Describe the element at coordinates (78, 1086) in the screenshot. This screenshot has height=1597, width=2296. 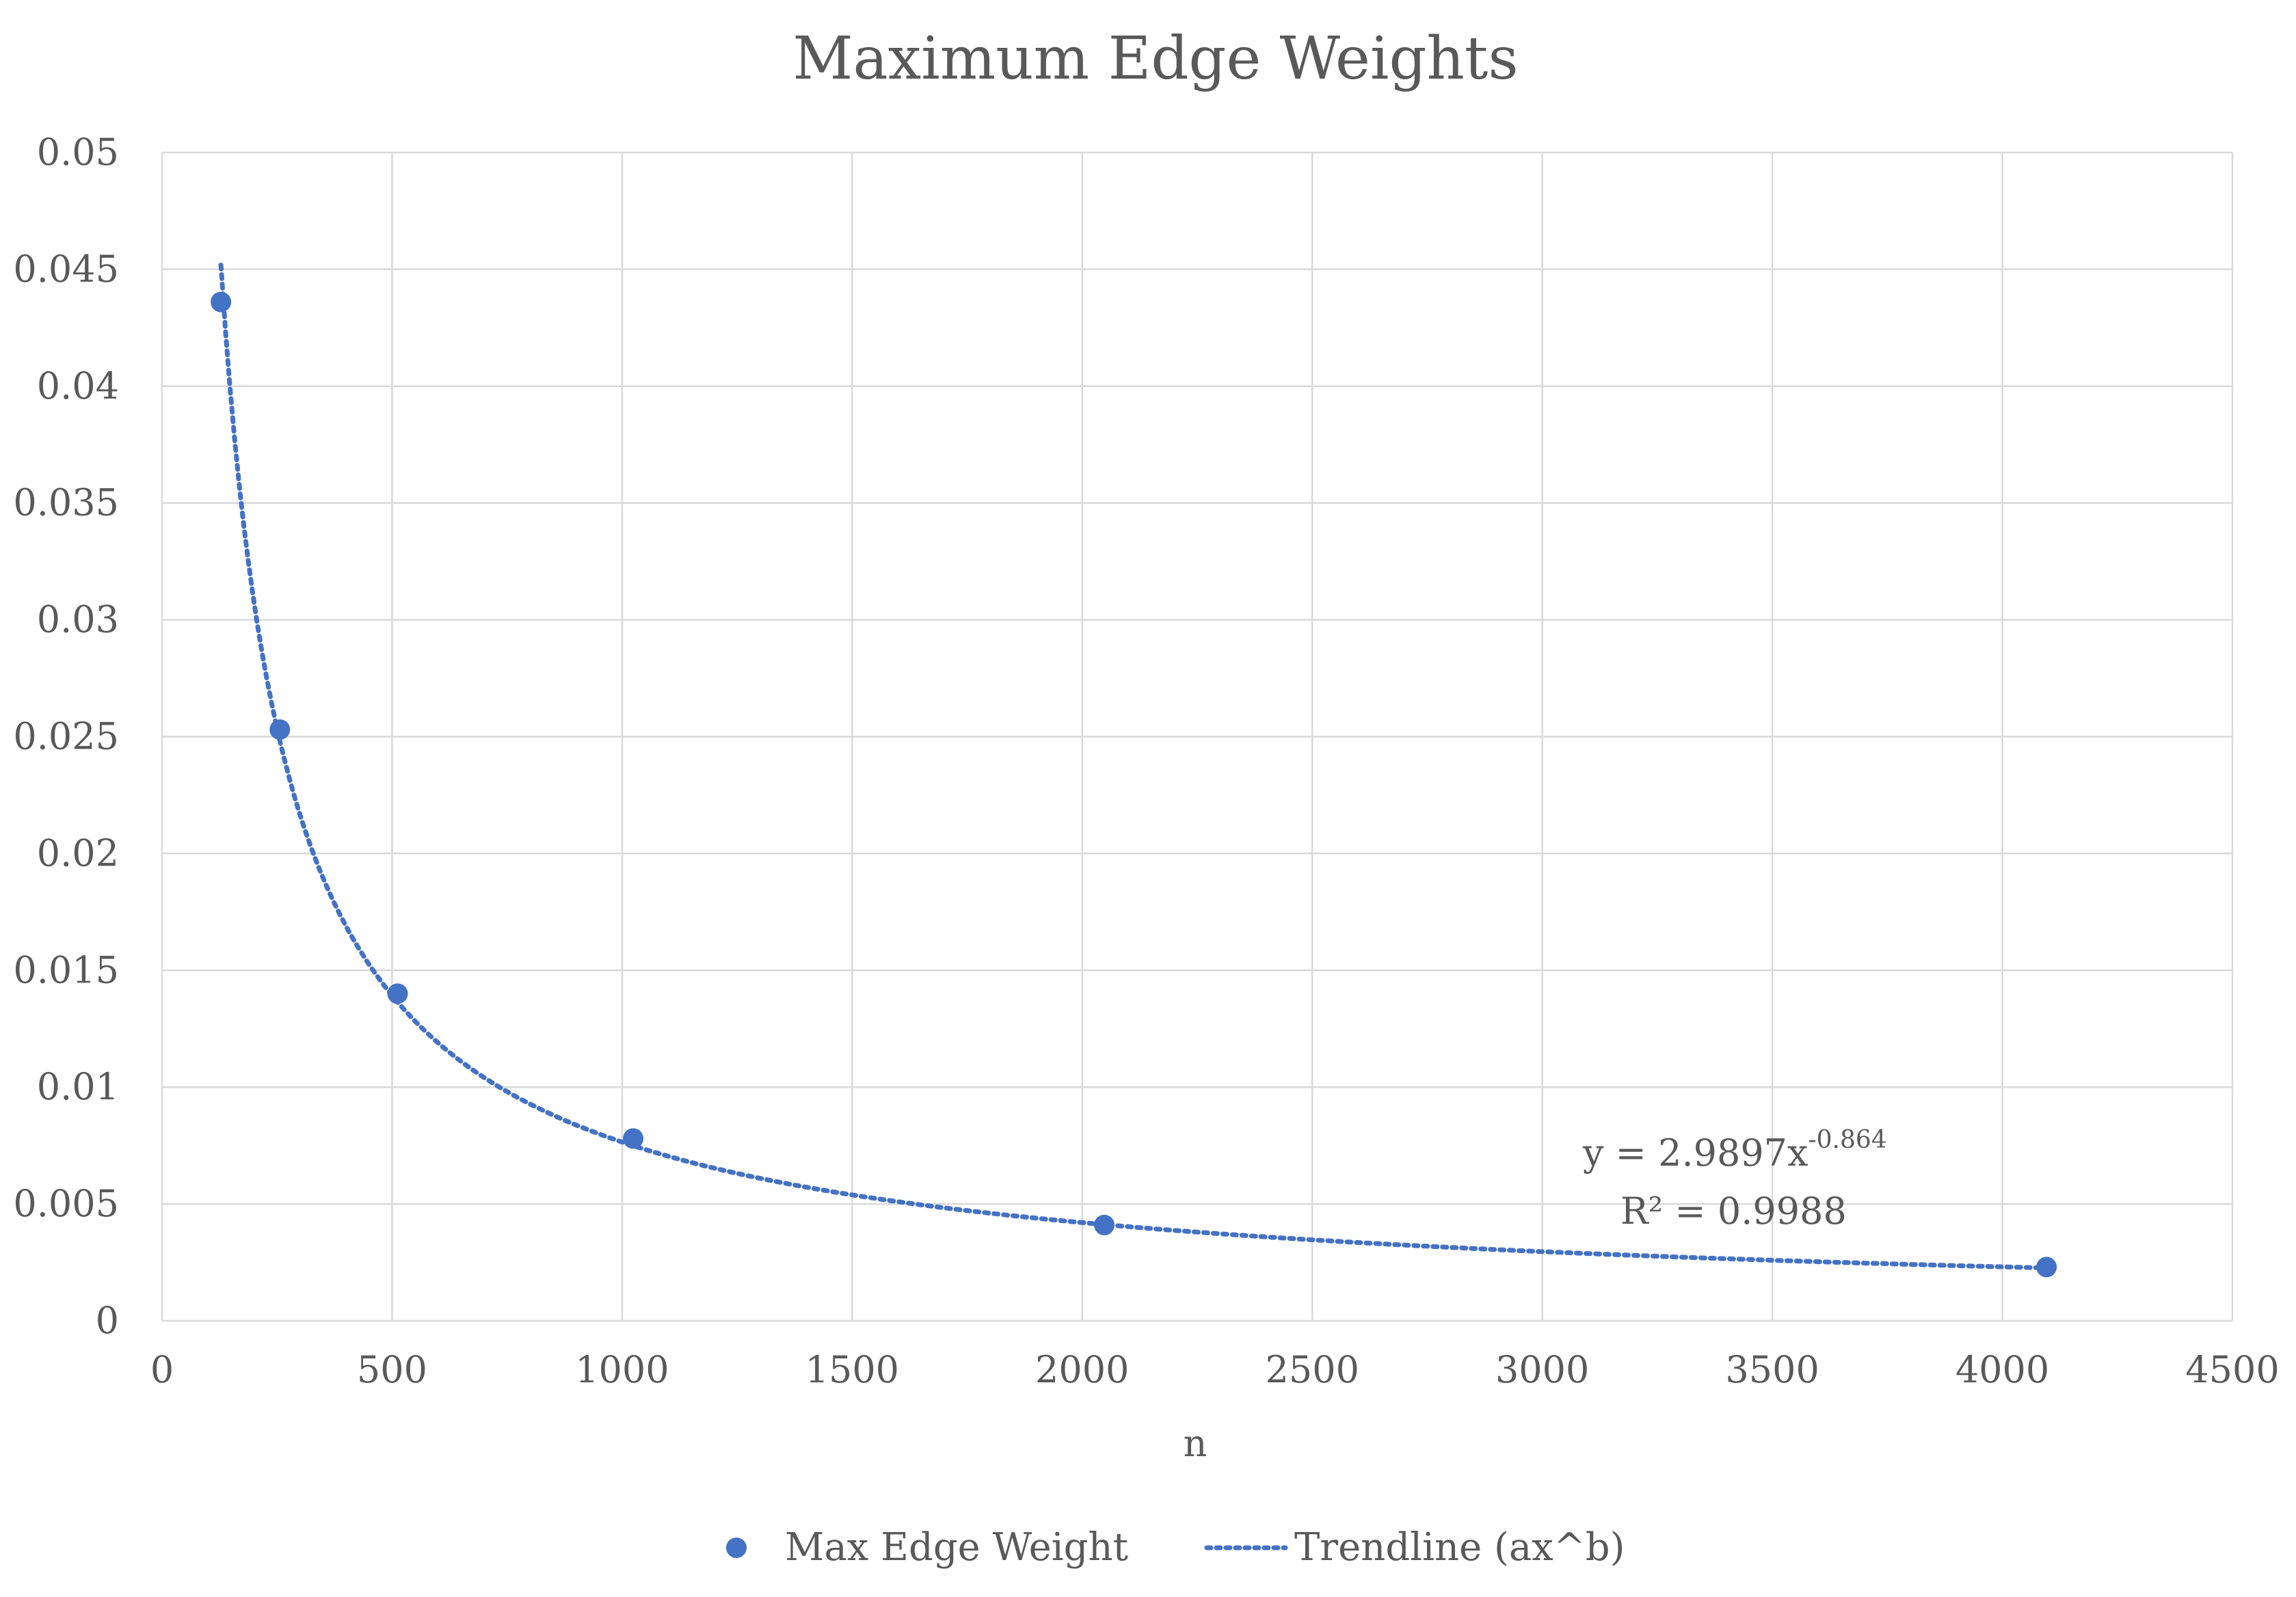
I see `y-tick-label: 0.01` at that location.